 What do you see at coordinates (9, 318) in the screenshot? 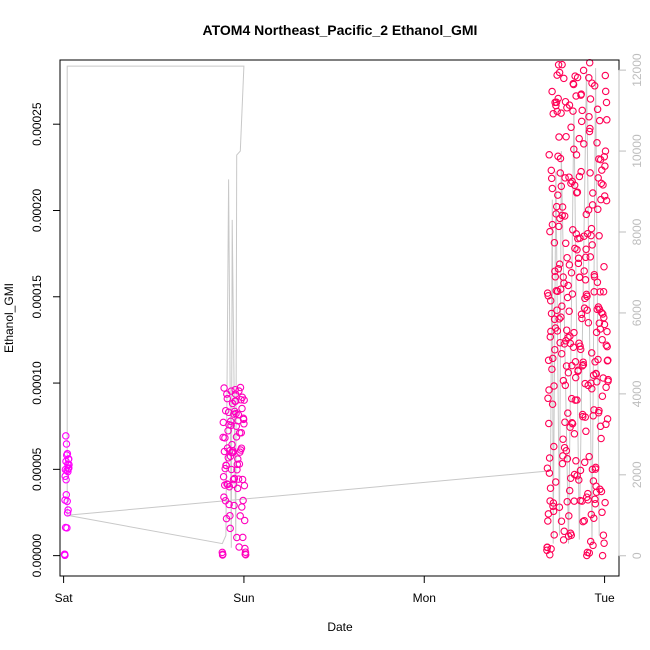
I see `y-axis-label: Ethanol_GMI` at bounding box center [9, 318].